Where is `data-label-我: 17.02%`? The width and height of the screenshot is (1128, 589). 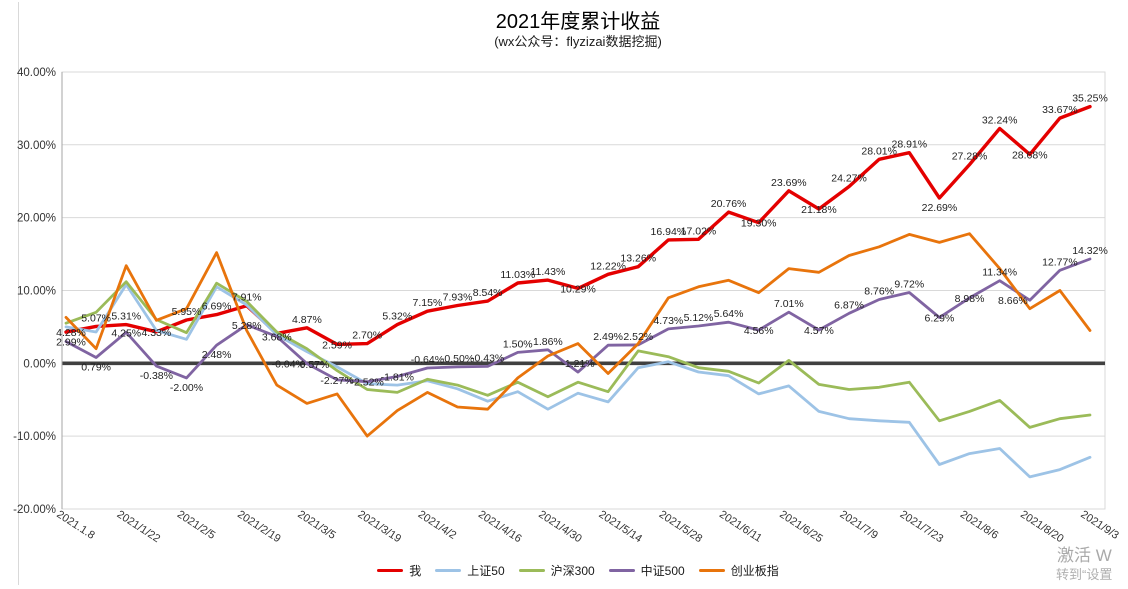
data-label-我: 17.02% is located at coordinates (699, 231).